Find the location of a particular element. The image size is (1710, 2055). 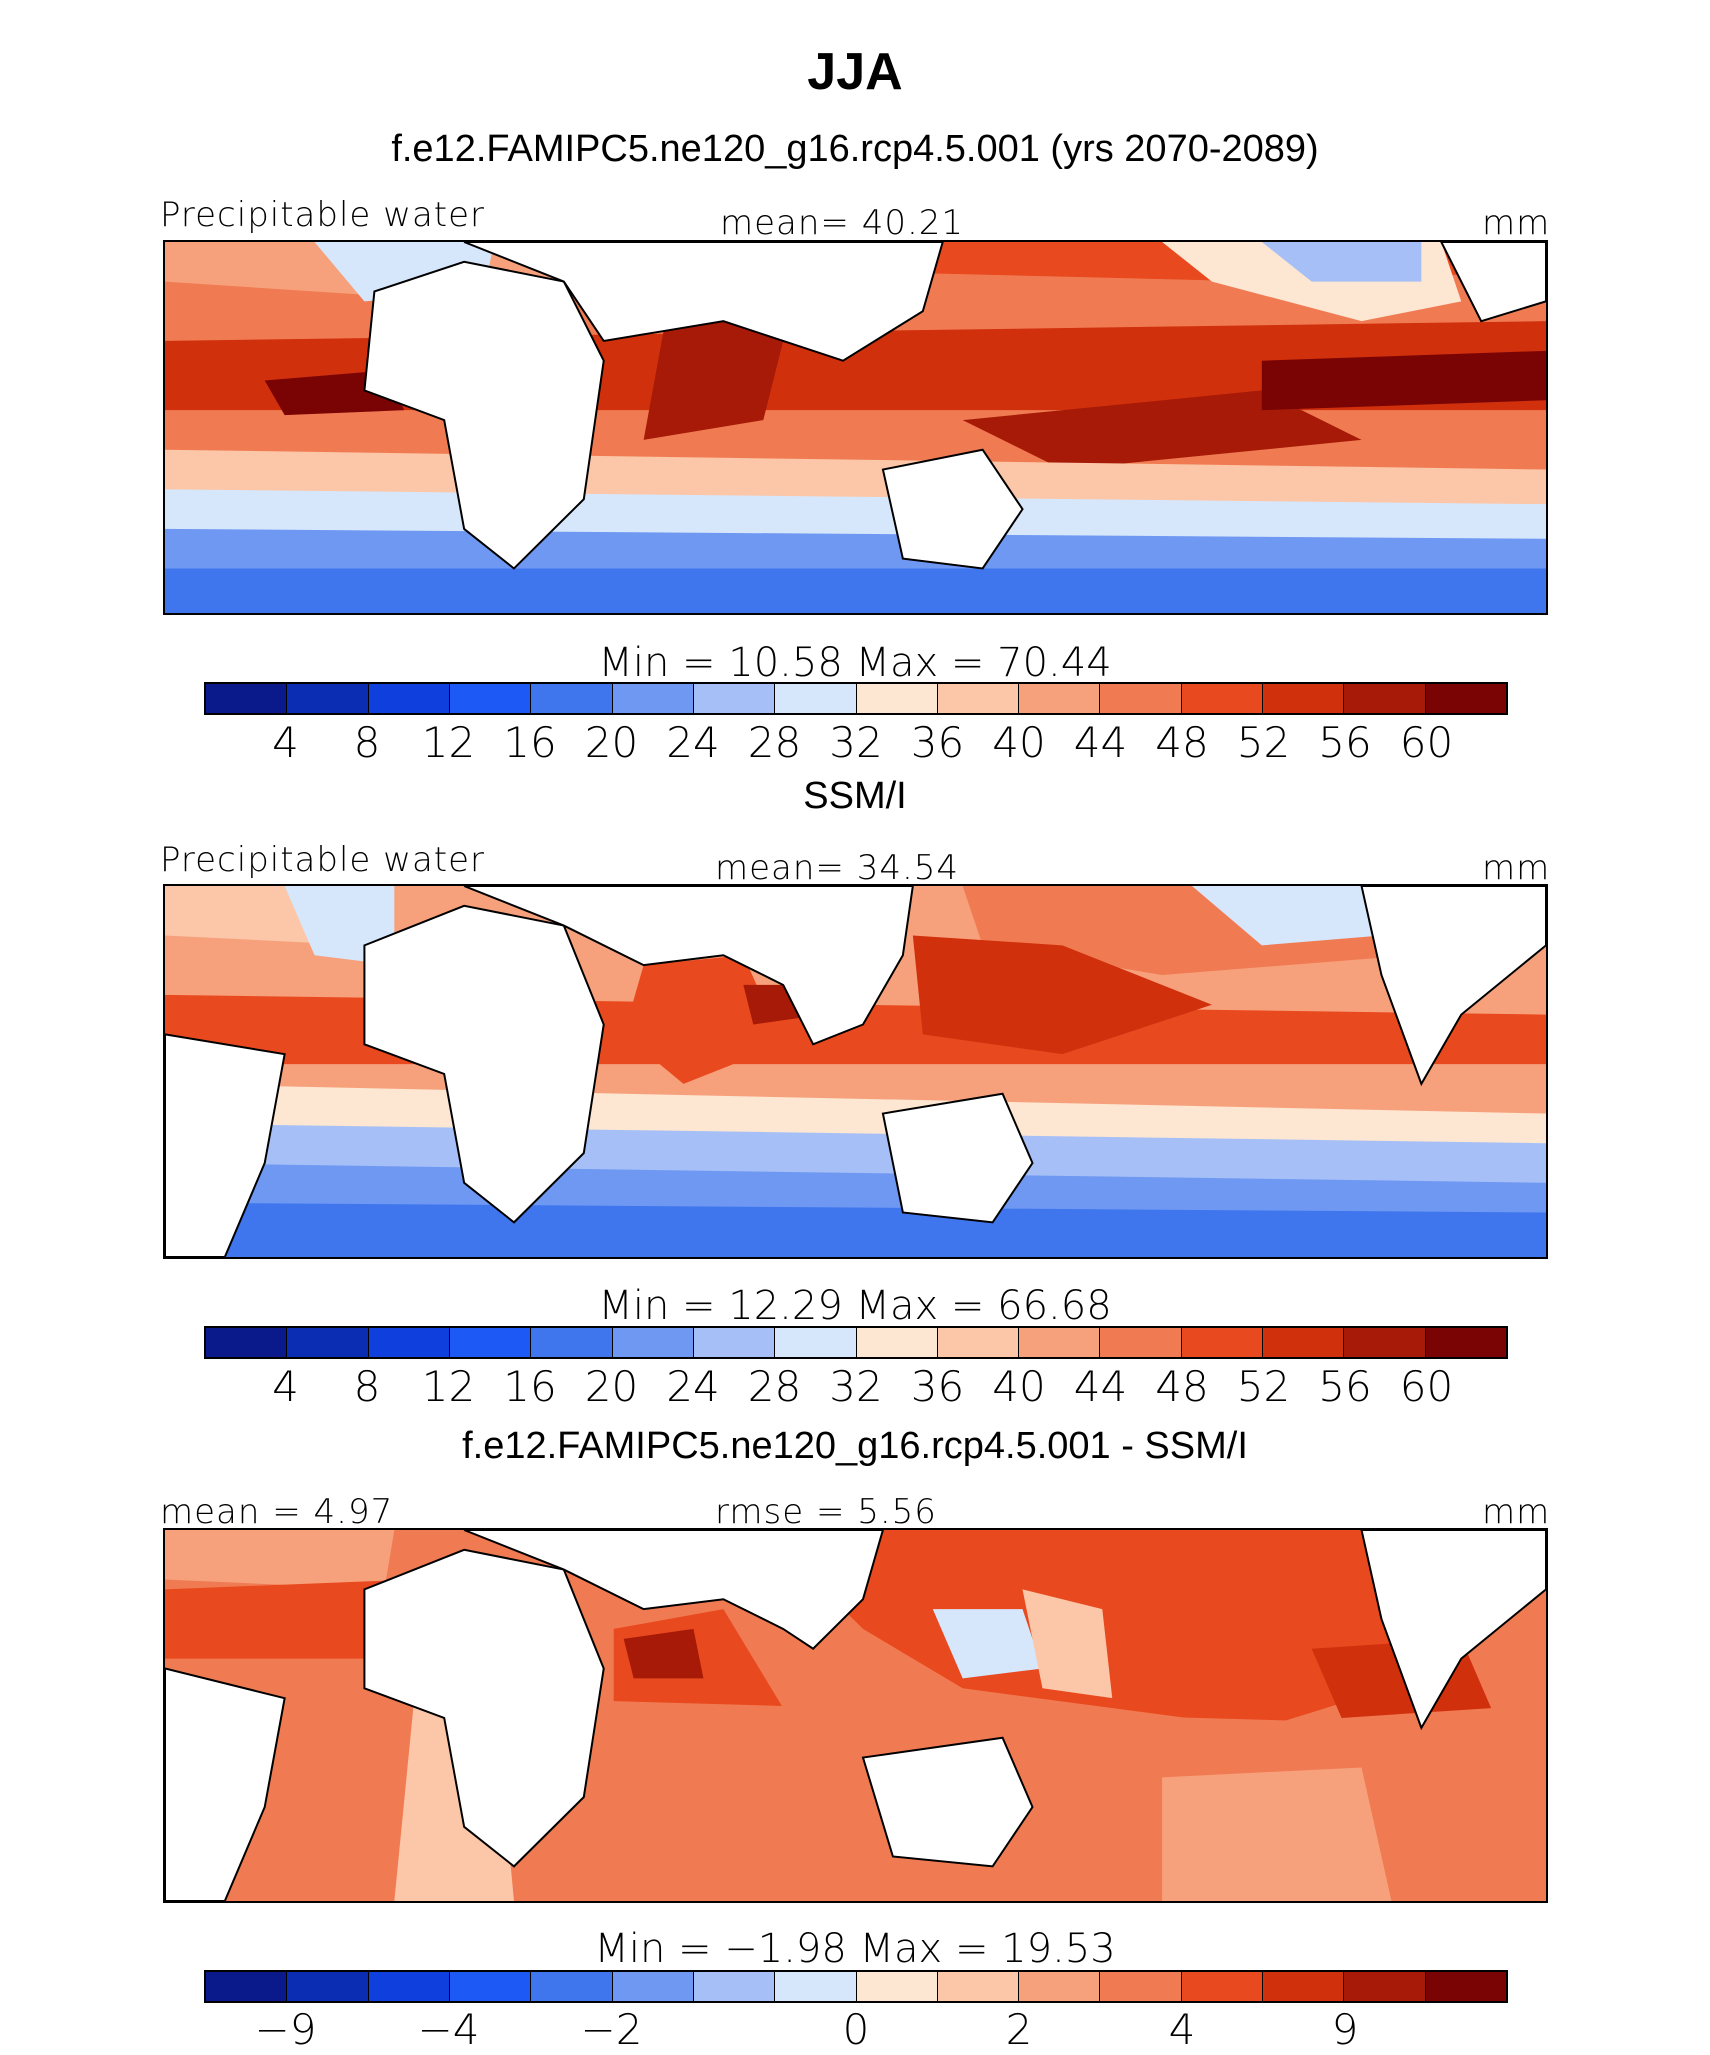

panel-1-field is located at coordinates (855, 427).